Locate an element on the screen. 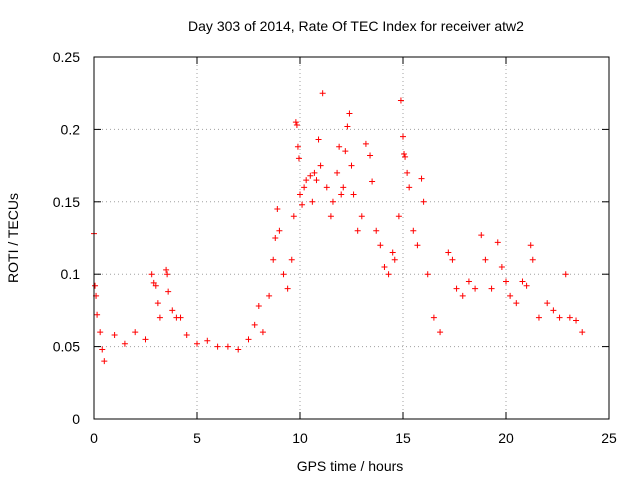 The image size is (640, 480). y-tick-label: 0.15 is located at coordinates (66, 202).